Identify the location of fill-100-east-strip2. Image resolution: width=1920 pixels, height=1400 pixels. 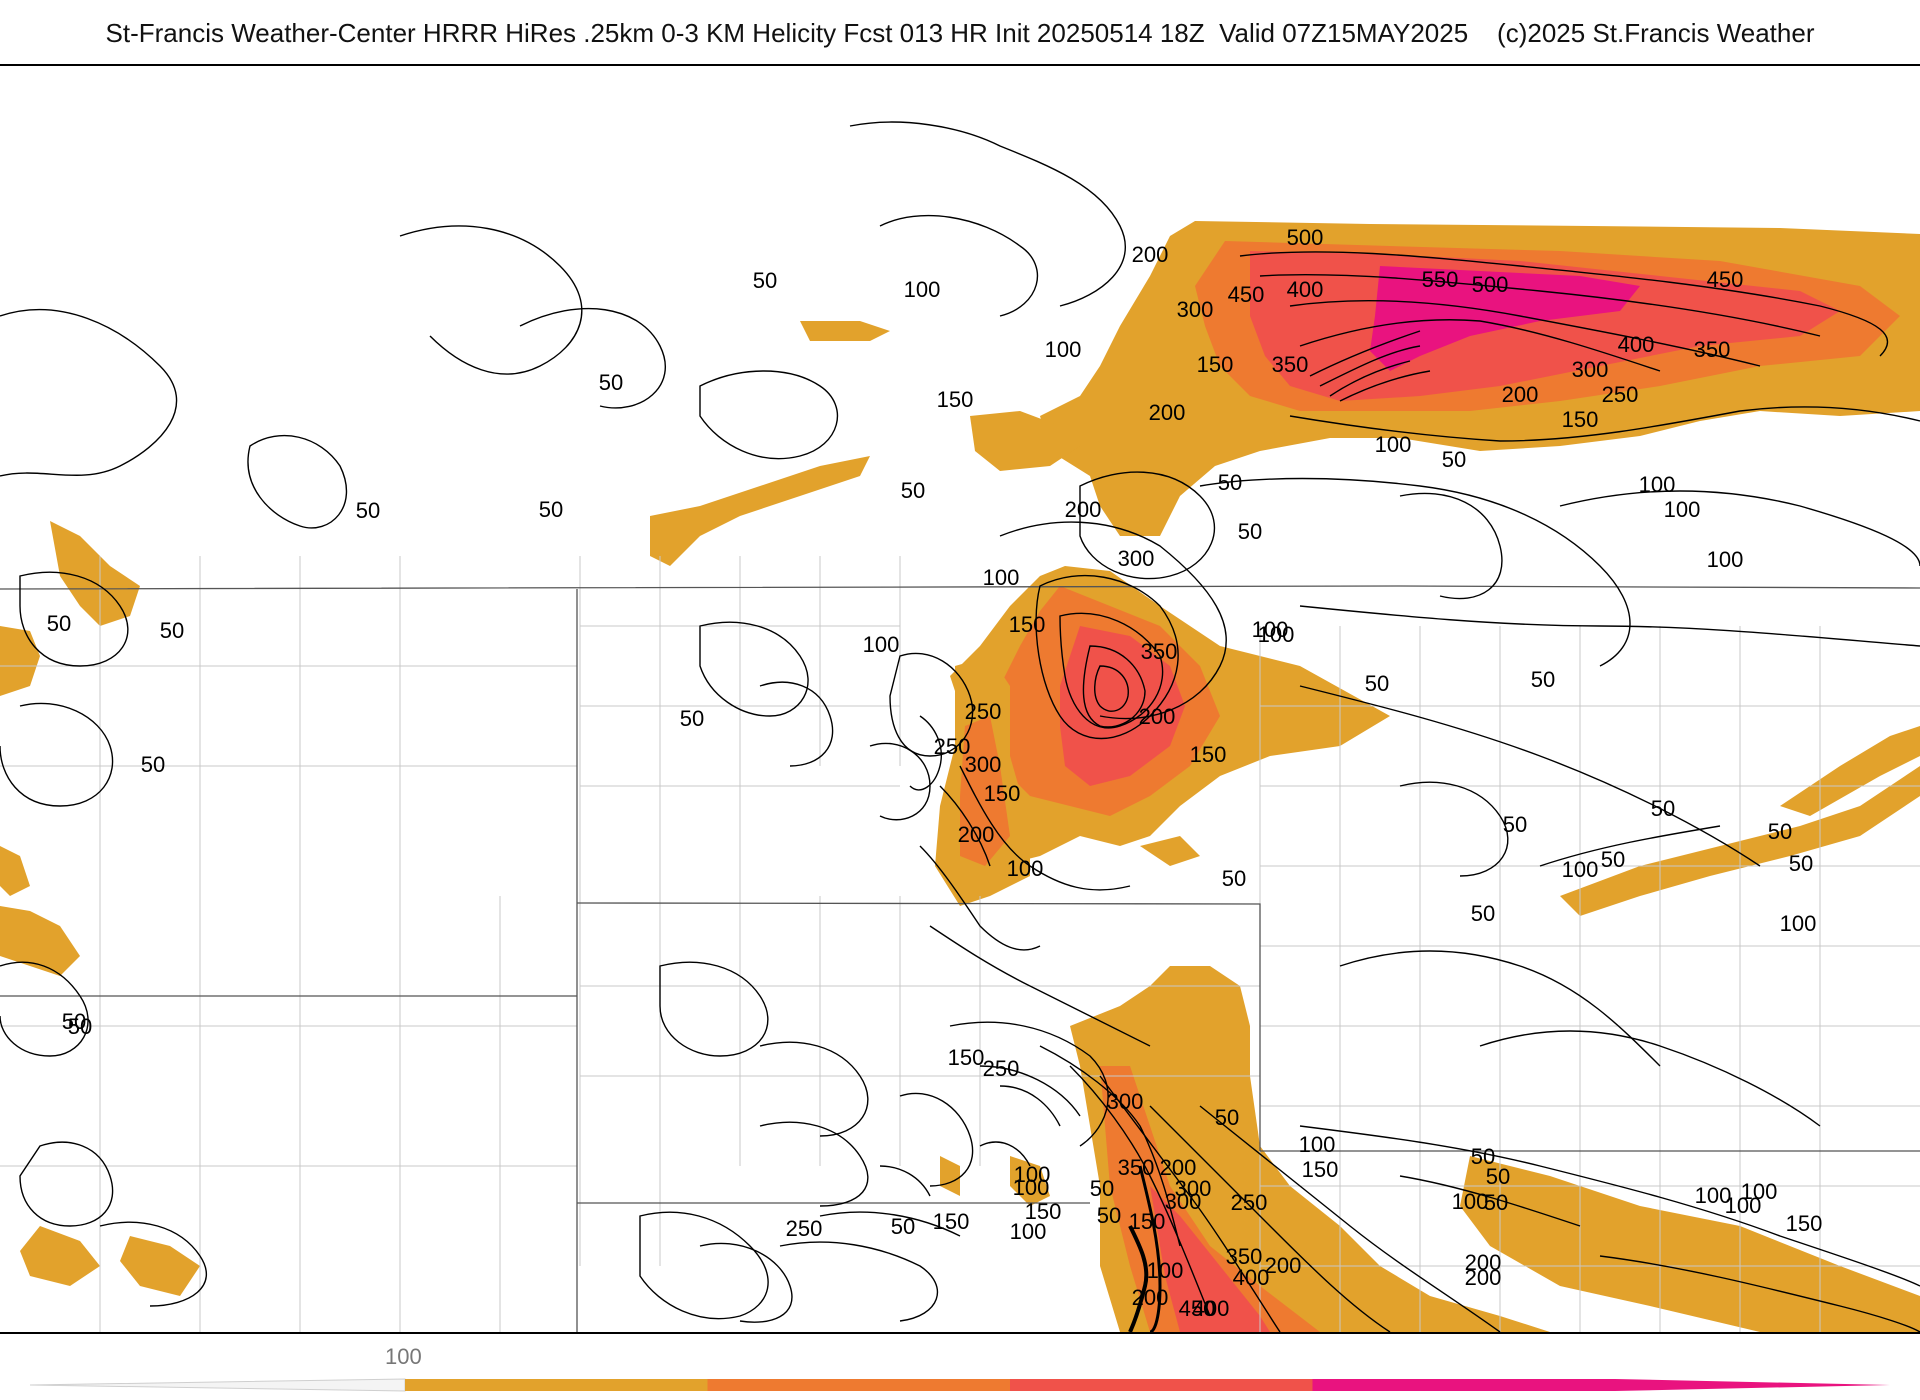
(1850, 771).